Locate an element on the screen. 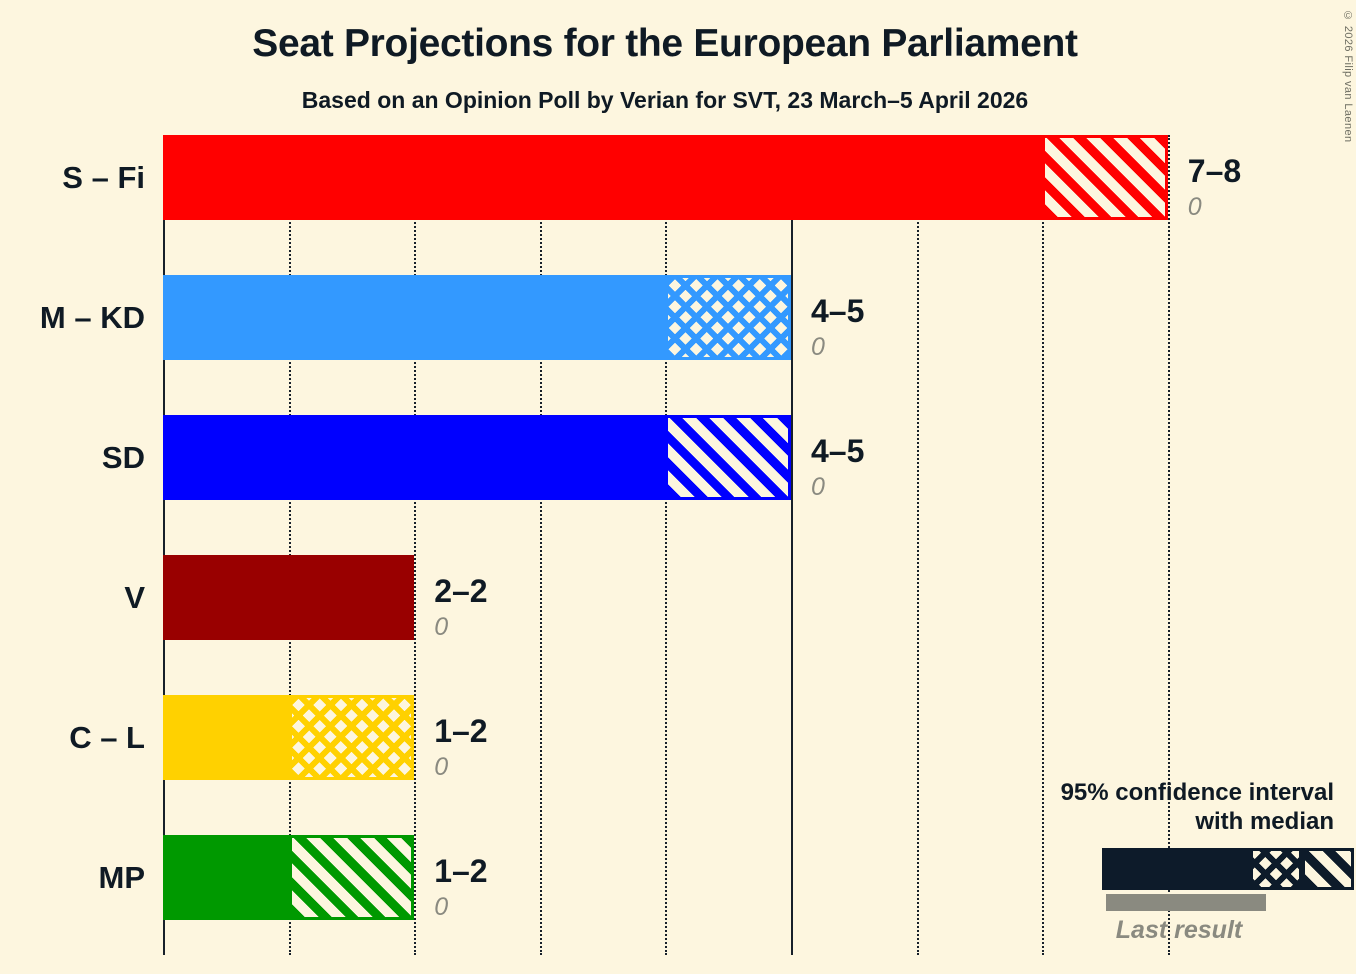  bar-v is located at coordinates (289, 597).